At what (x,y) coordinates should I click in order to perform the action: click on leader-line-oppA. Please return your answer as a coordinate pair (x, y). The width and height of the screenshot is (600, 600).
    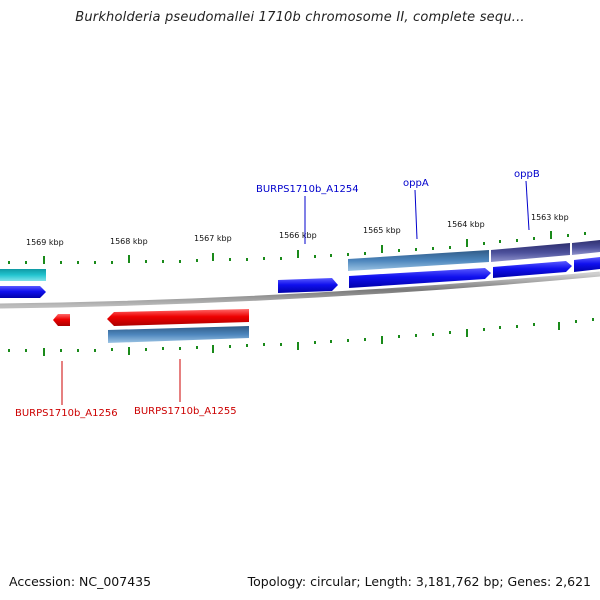
    Looking at the image, I should click on (416, 214).